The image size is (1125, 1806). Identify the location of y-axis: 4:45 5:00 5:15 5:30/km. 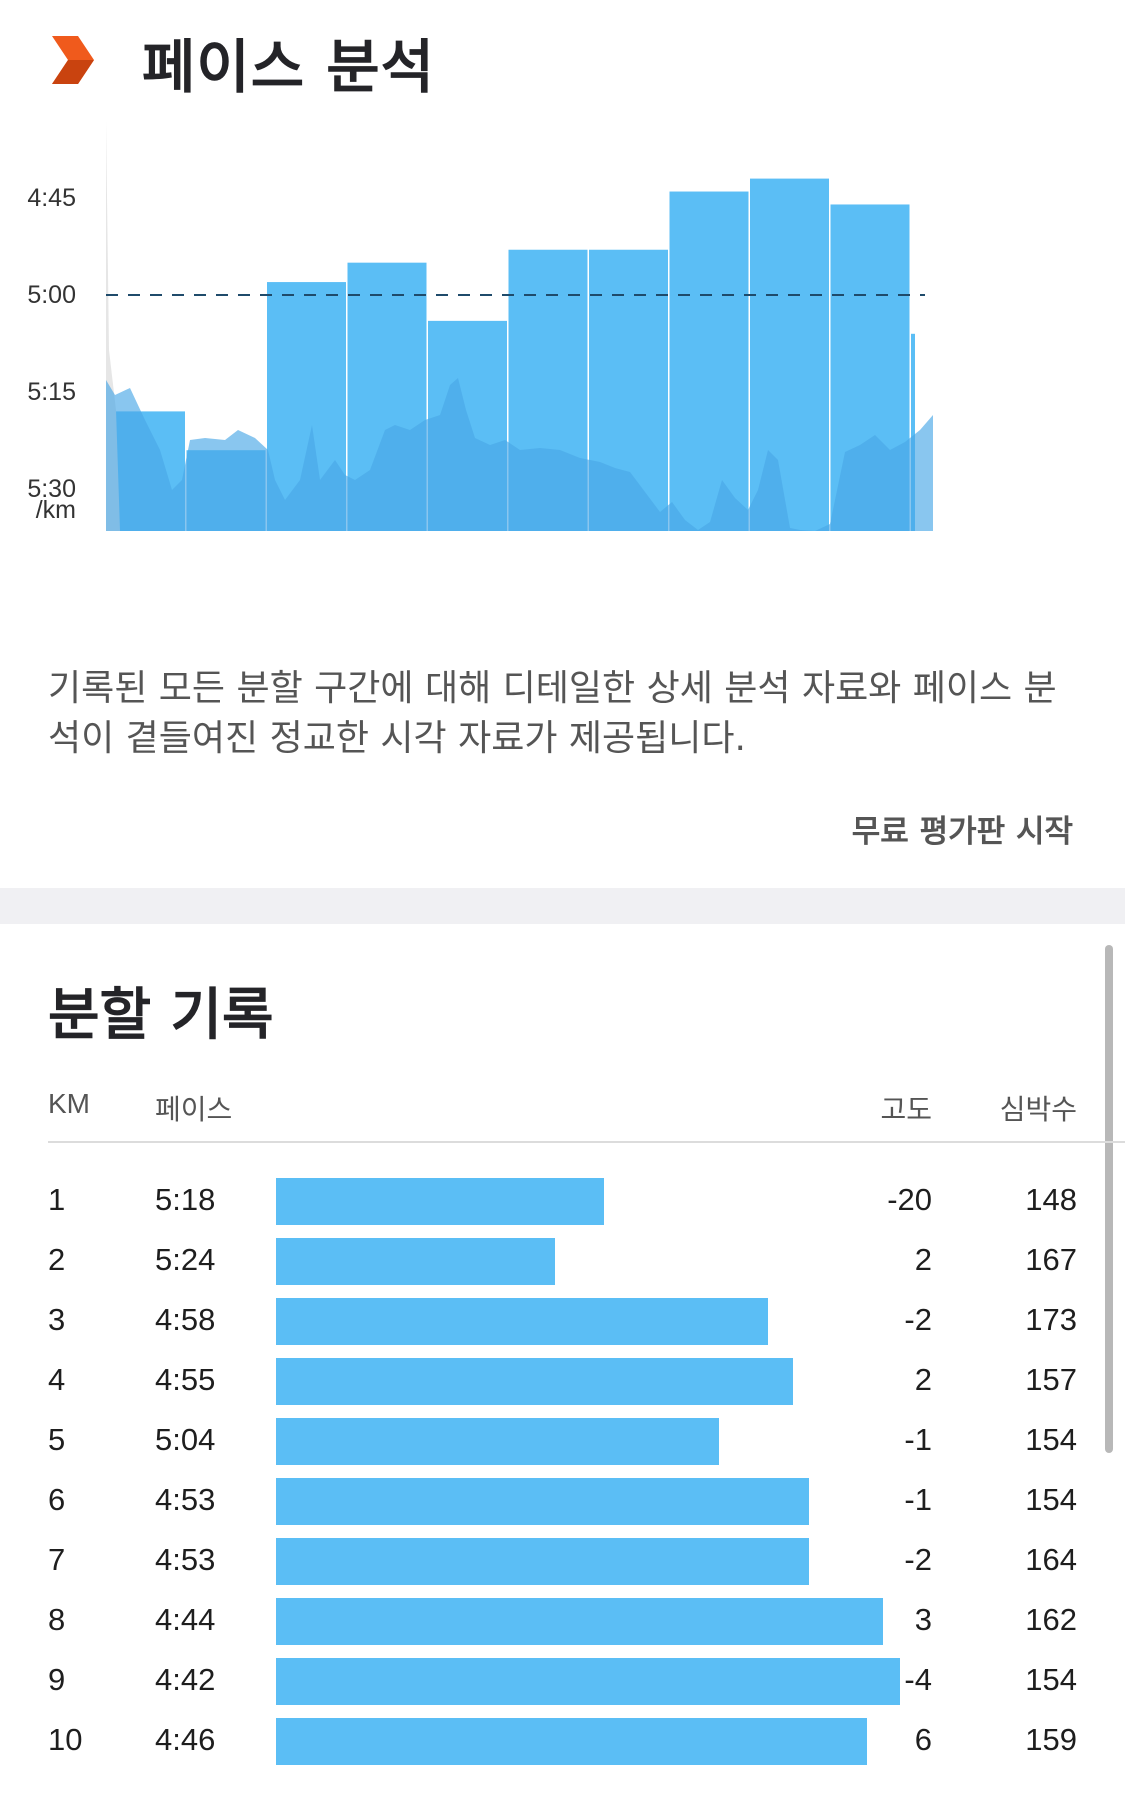
(51, 354).